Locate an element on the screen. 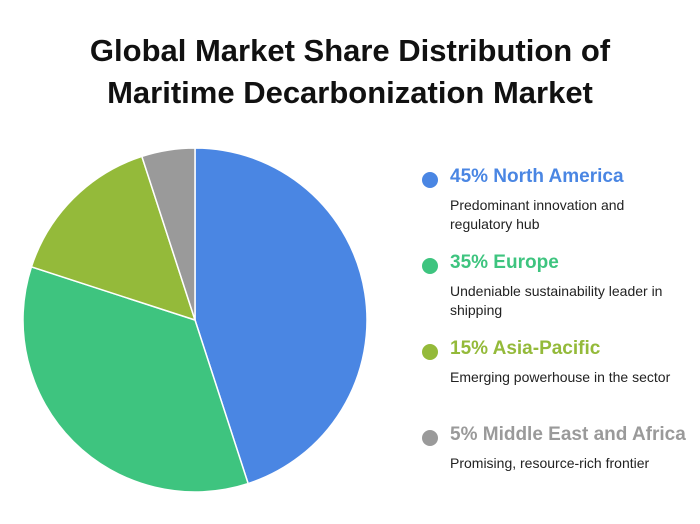 The height and width of the screenshot is (524, 700). legend-label: 15% Asia-Pacific is located at coordinates (525, 348).